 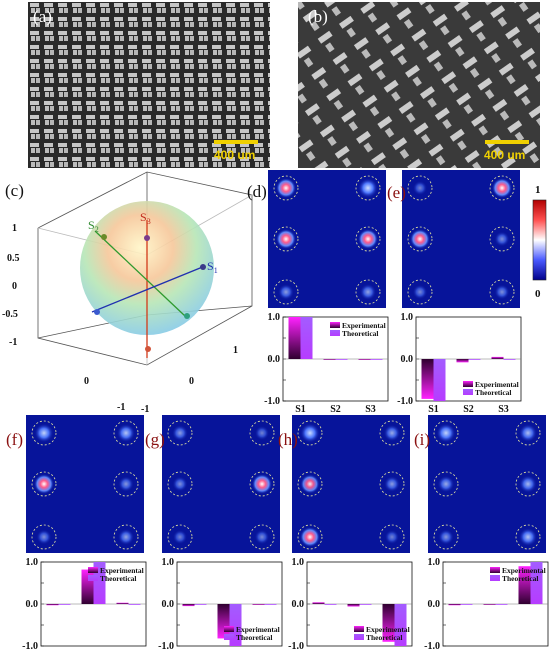 What do you see at coordinates (148, 289) in the screenshot?
I see `s1-axis` at bounding box center [148, 289].